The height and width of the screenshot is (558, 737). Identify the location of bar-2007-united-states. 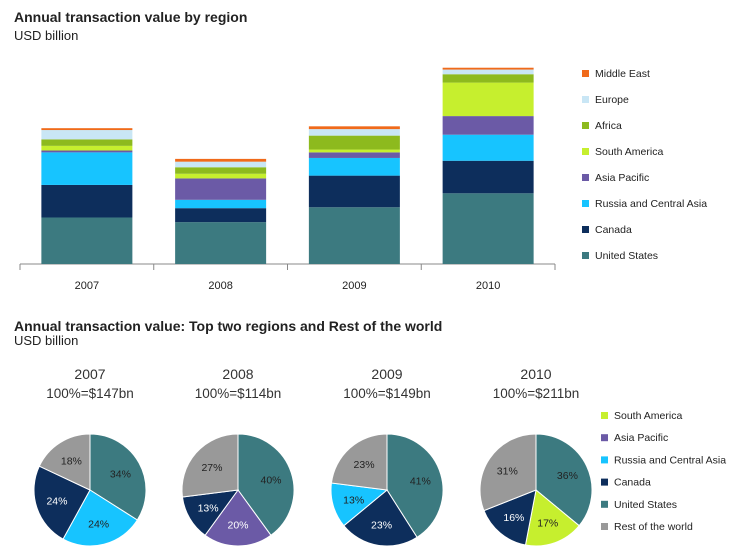
(87, 240).